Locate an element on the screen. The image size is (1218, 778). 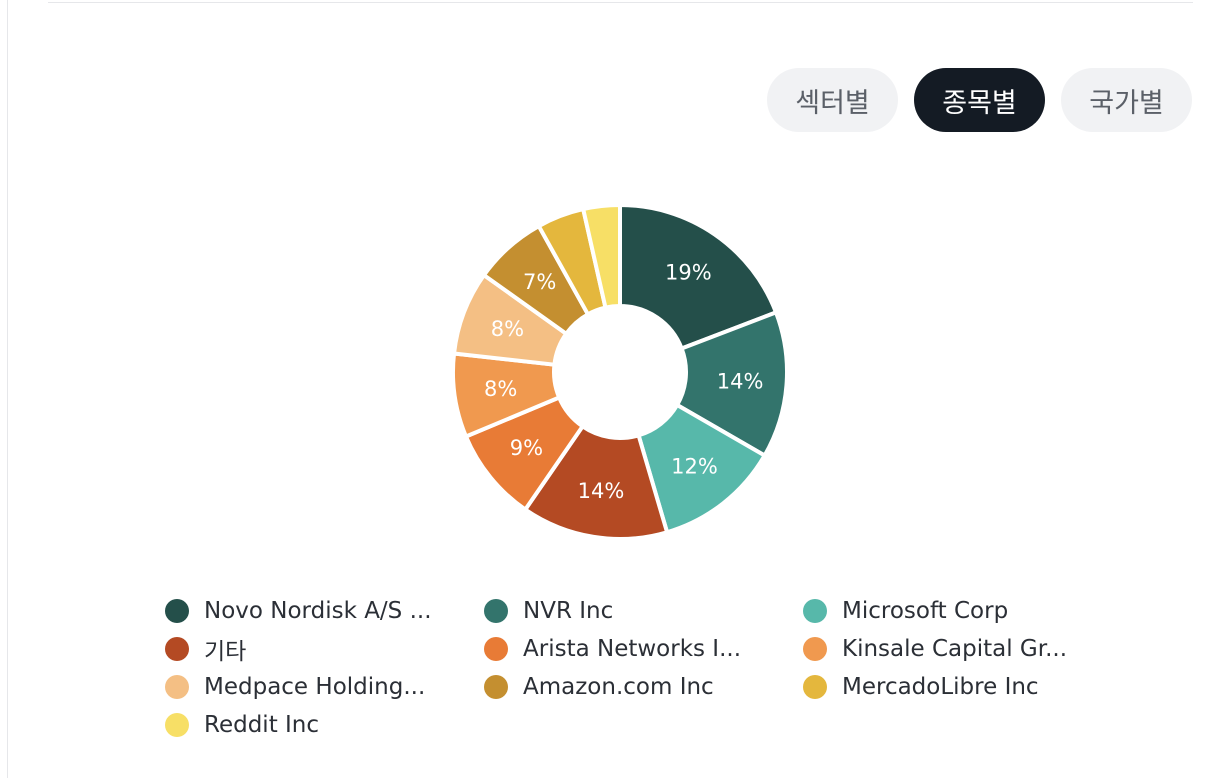
toggle-by-country: 국가별 is located at coordinates (1126, 100).